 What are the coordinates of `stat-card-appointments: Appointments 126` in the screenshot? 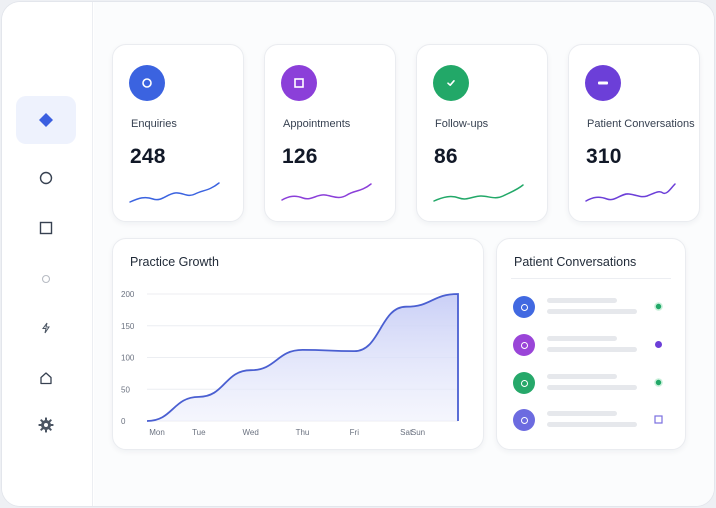 It's located at (330, 133).